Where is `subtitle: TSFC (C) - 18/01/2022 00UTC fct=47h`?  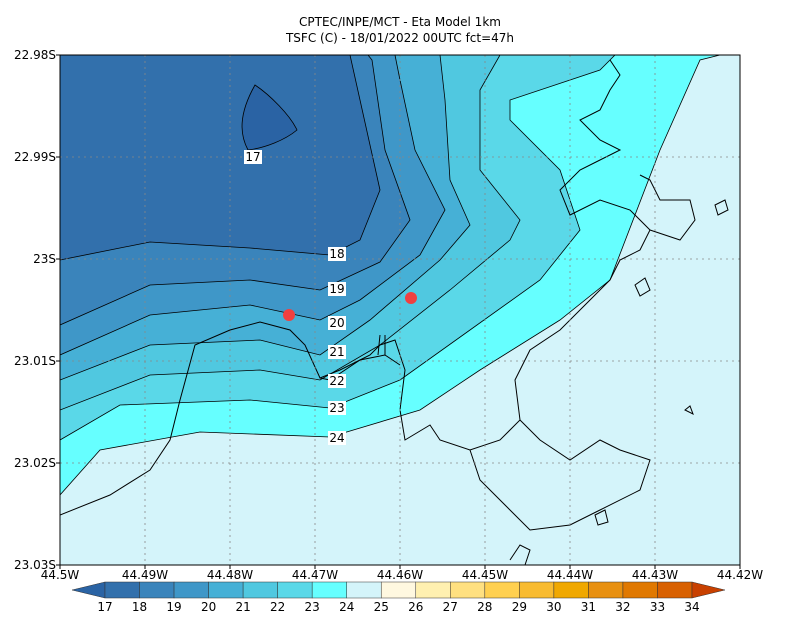 subtitle: TSFC (C) - 18/01/2022 00UTC fct=47h is located at coordinates (399, 38).